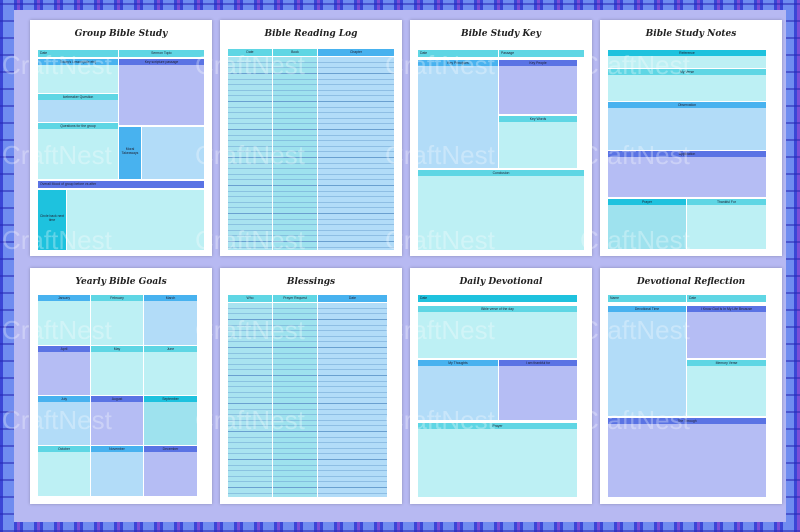  Describe the element at coordinates (538, 390) in the screenshot. I see `thankful-box: I am thankful for` at that location.